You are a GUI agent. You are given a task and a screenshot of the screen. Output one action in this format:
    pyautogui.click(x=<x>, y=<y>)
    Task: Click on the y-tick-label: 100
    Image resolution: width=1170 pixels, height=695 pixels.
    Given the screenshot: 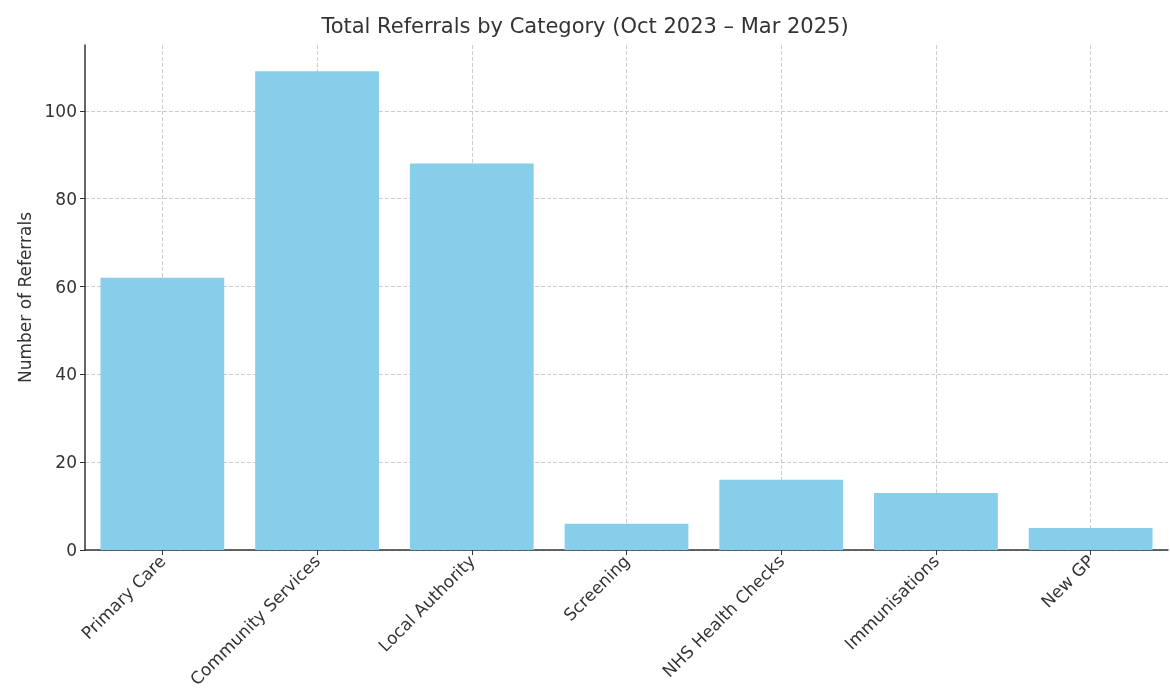 What is the action you would take?
    pyautogui.click(x=60, y=110)
    